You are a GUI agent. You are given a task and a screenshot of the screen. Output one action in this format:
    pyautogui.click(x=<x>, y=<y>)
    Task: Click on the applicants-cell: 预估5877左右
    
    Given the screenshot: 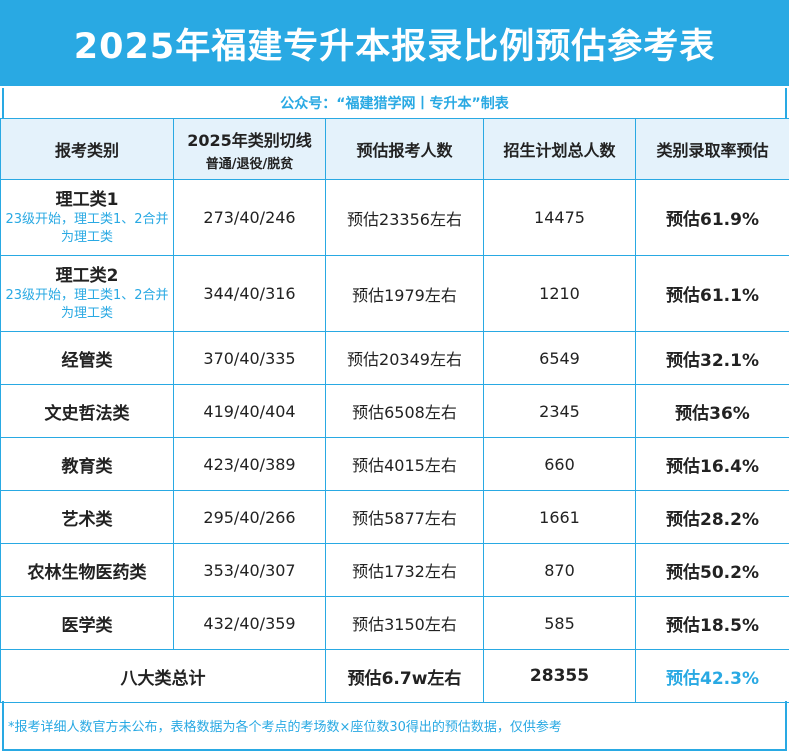 What is the action you would take?
    pyautogui.click(x=404, y=517)
    